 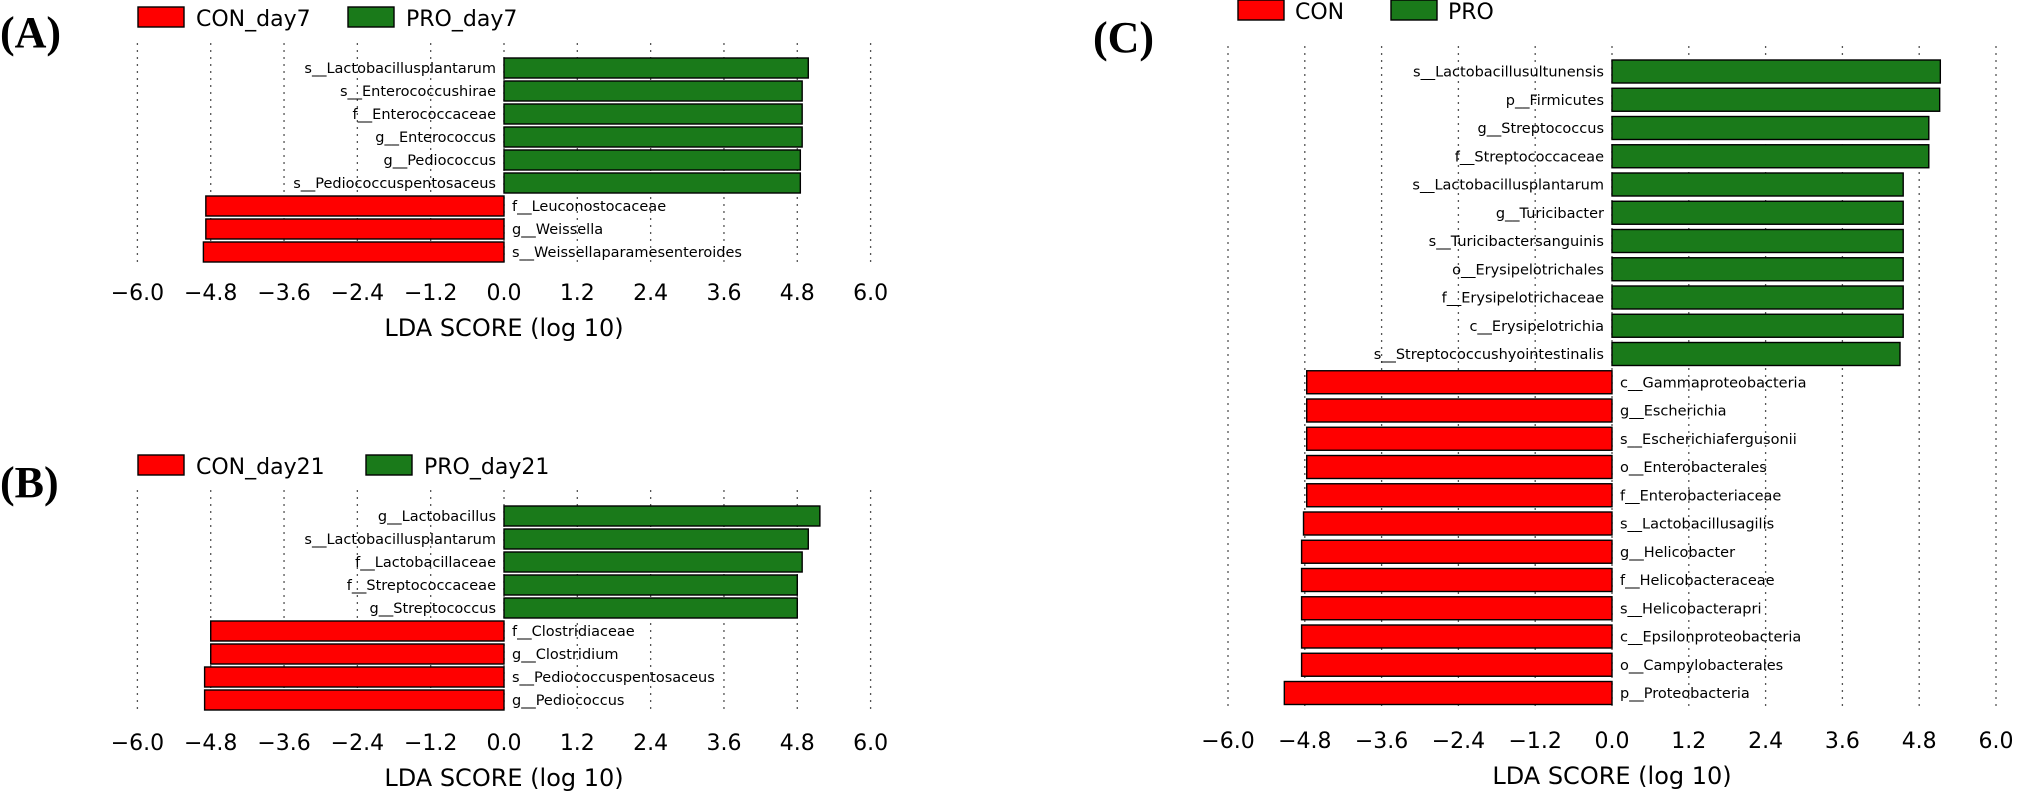 What do you see at coordinates (1319, 12) in the screenshot?
I see `legend-label: CON` at bounding box center [1319, 12].